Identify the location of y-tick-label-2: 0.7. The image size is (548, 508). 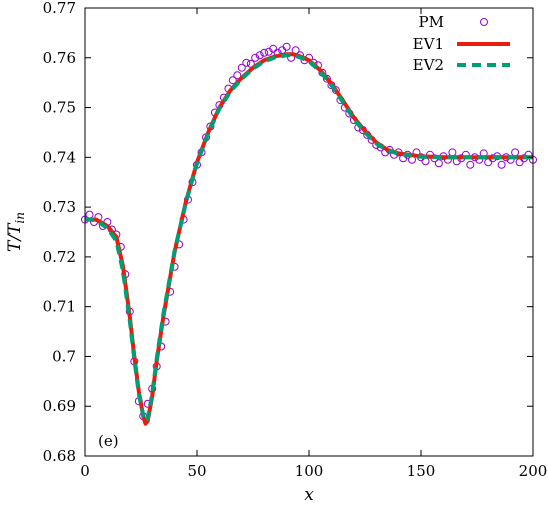
(64, 356).